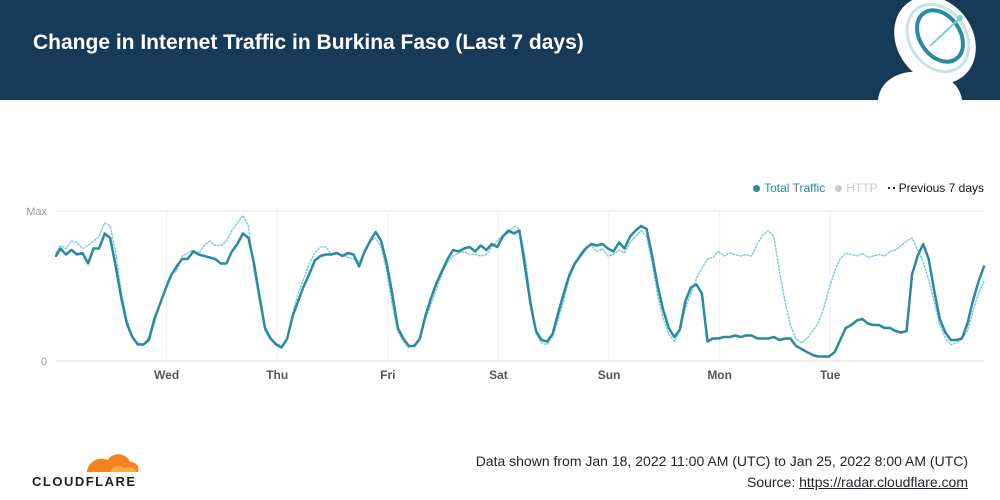 Image resolution: width=1000 pixels, height=500 pixels. Describe the element at coordinates (719, 375) in the screenshot. I see `x-tick-label: Mon` at that location.